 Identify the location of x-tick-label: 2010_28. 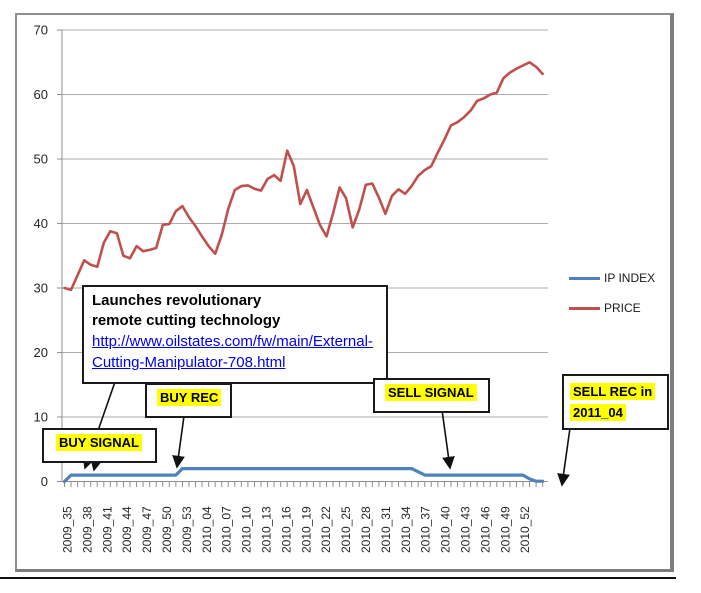
(366, 529).